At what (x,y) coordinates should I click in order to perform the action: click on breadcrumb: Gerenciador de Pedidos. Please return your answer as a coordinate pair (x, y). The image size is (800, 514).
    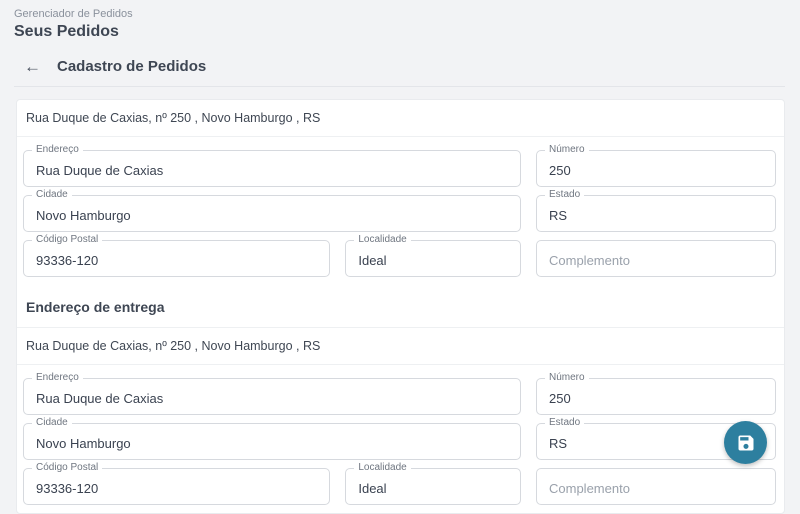
    Looking at the image, I should click on (73, 14).